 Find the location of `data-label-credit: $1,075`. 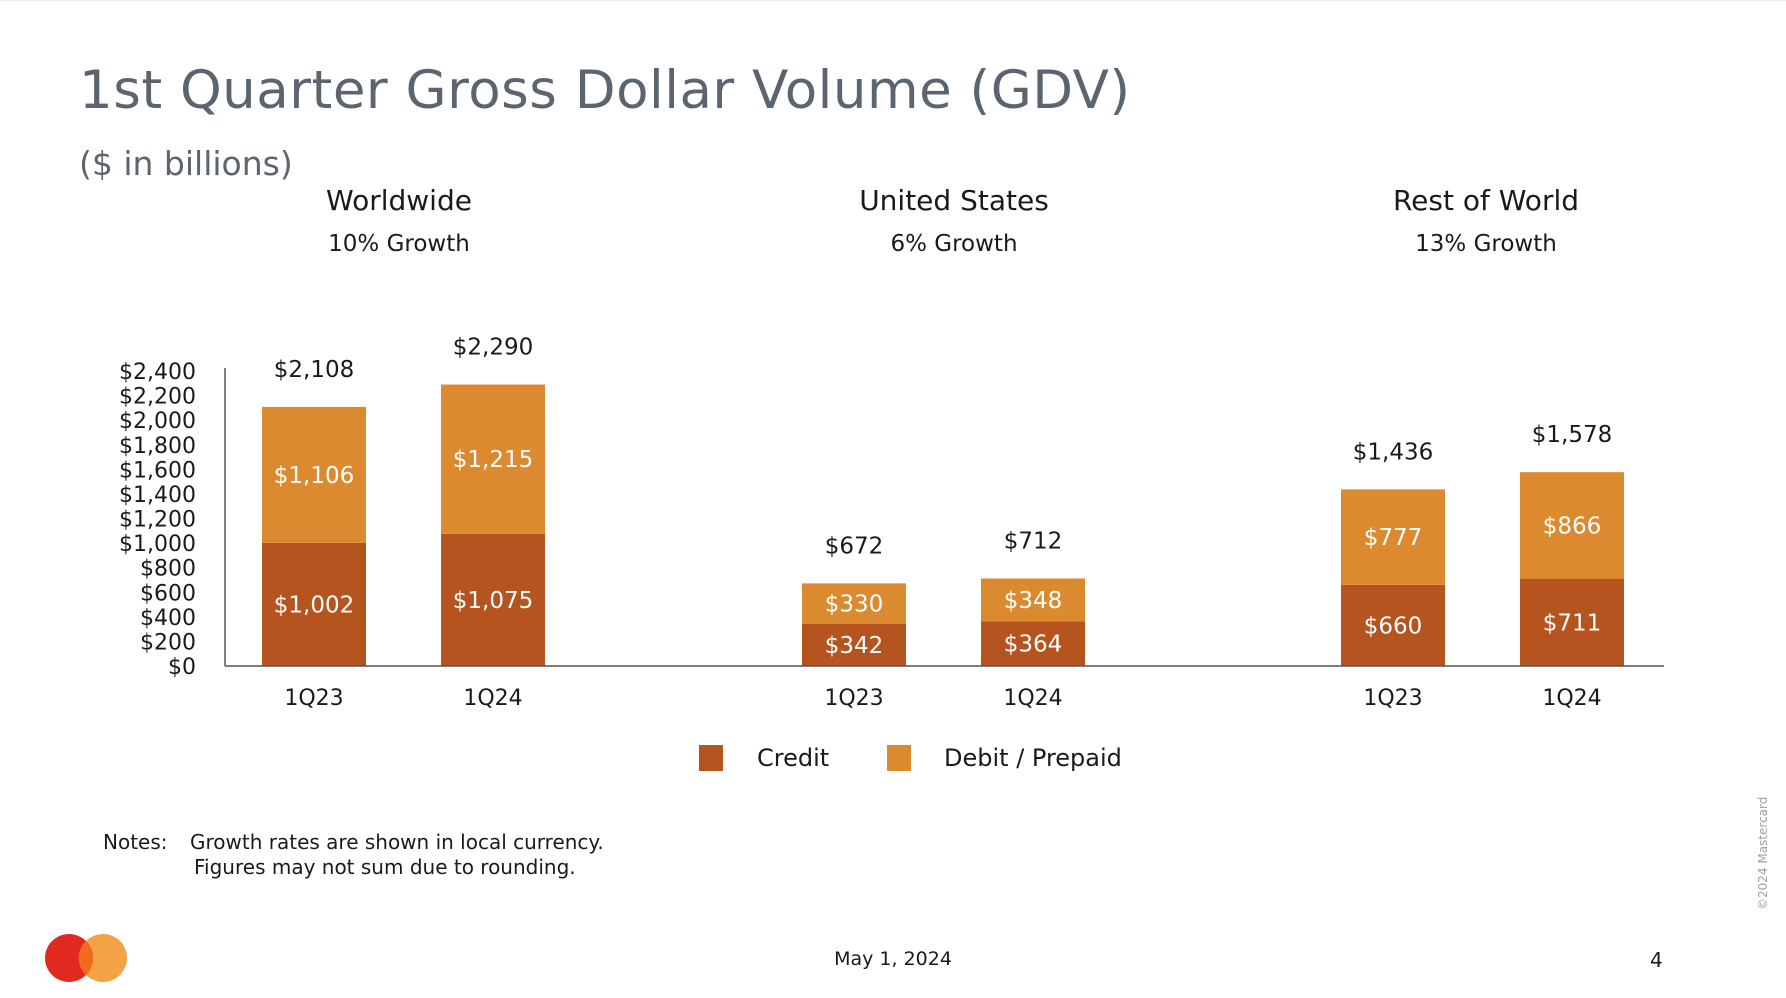

data-label-credit: $1,075 is located at coordinates (493, 601).